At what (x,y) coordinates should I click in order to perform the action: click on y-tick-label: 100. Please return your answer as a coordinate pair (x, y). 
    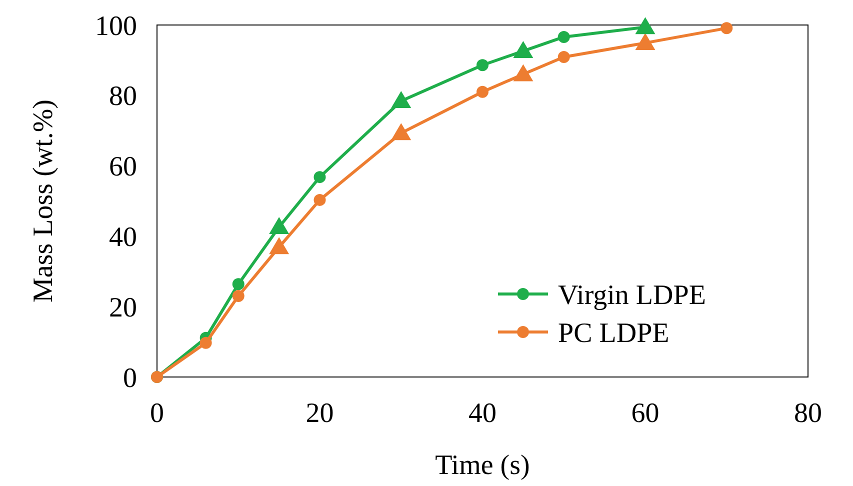
    Looking at the image, I should click on (116, 26).